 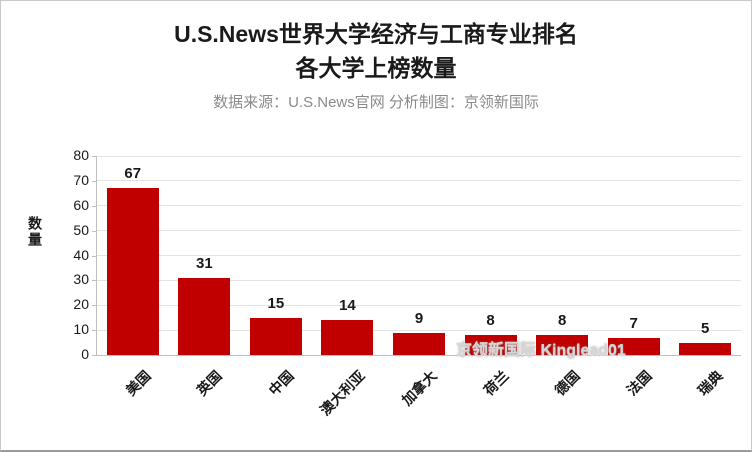 I want to click on x-tick-label: 英国, so click(x=209, y=383).